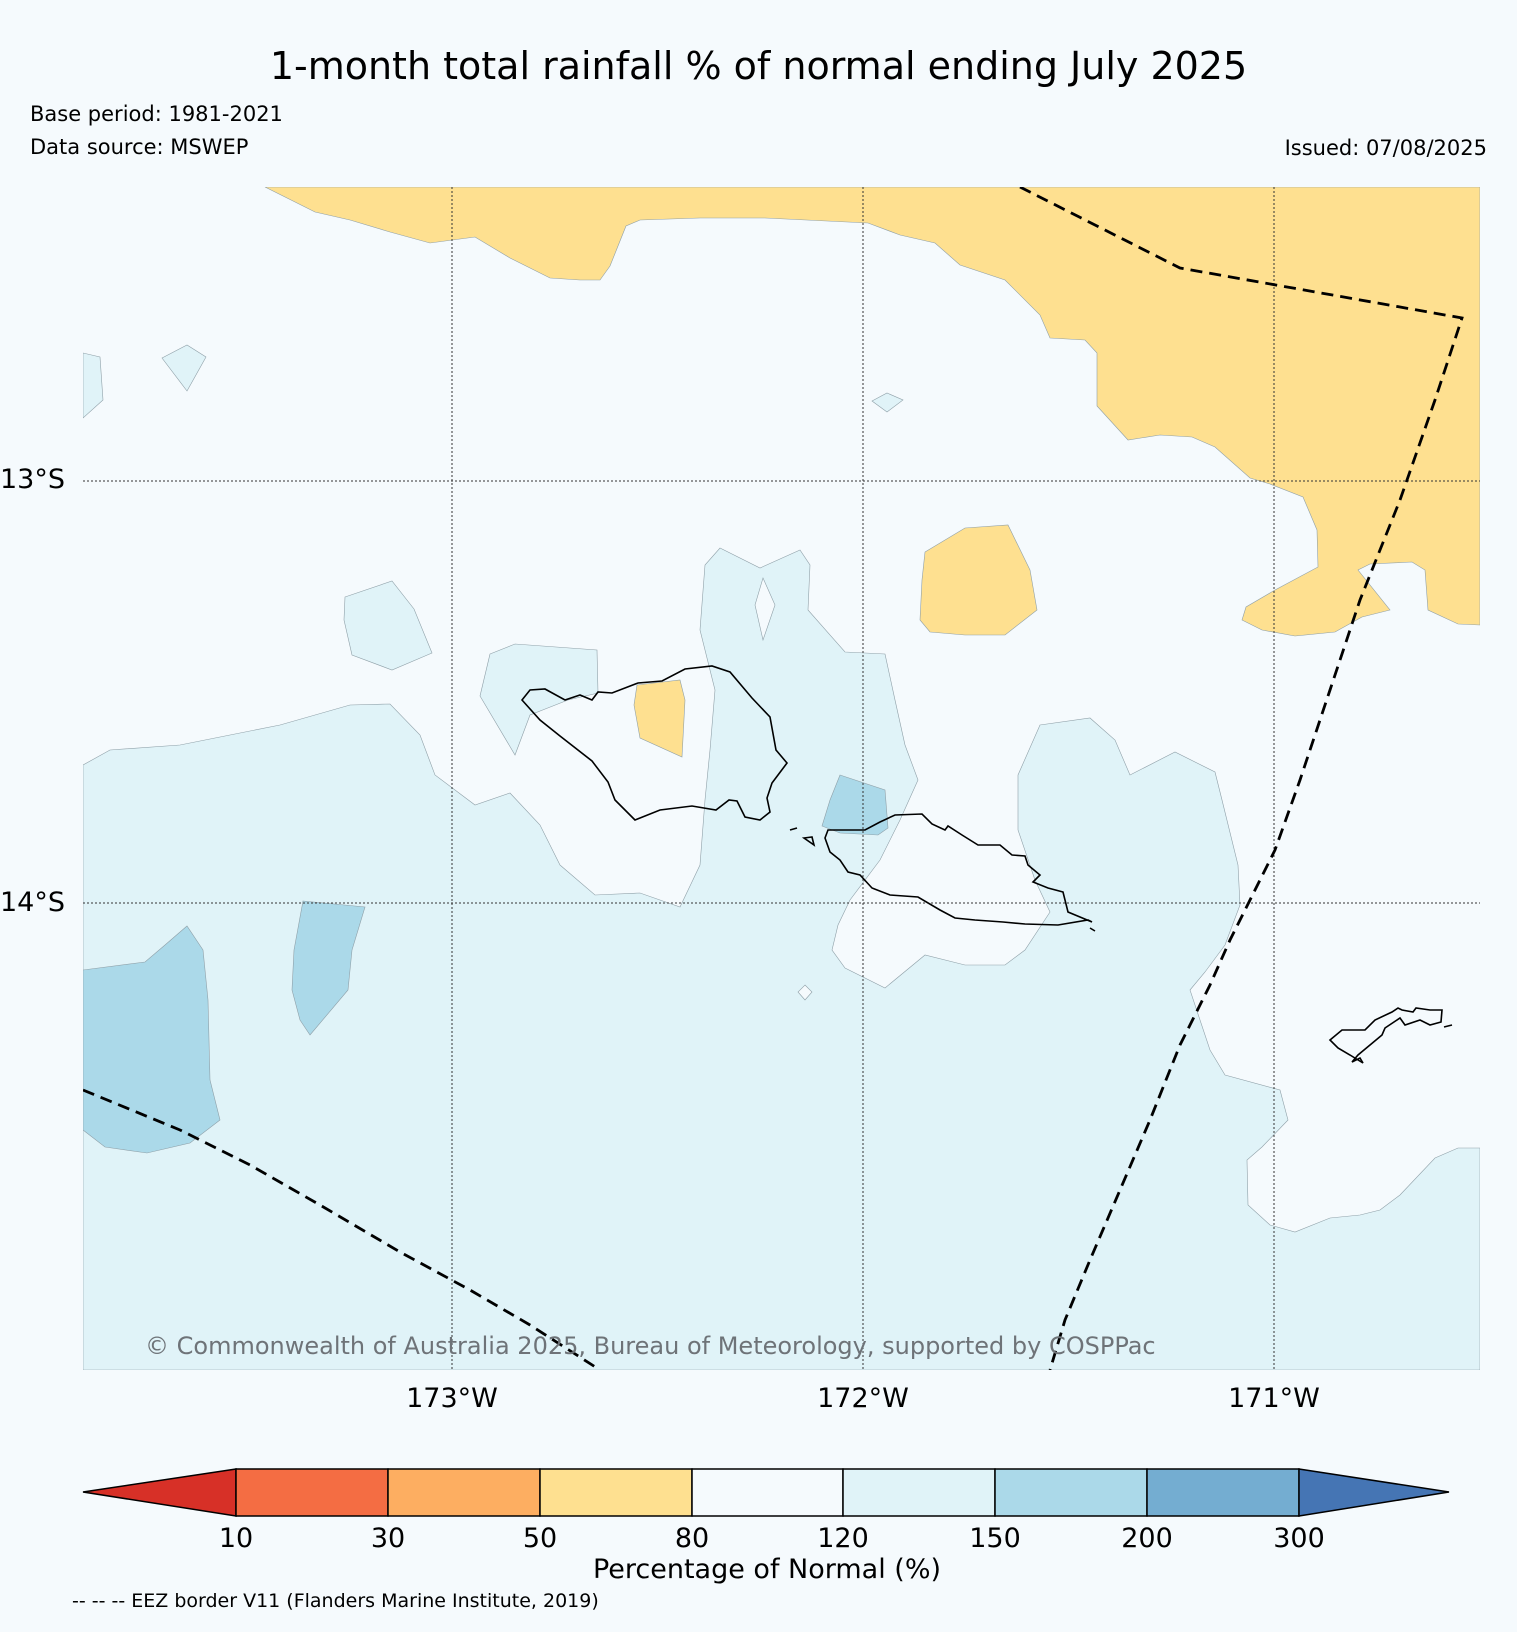 The image size is (1517, 1632). I want to click on colorbar-tick-200: 200, so click(1147, 1538).